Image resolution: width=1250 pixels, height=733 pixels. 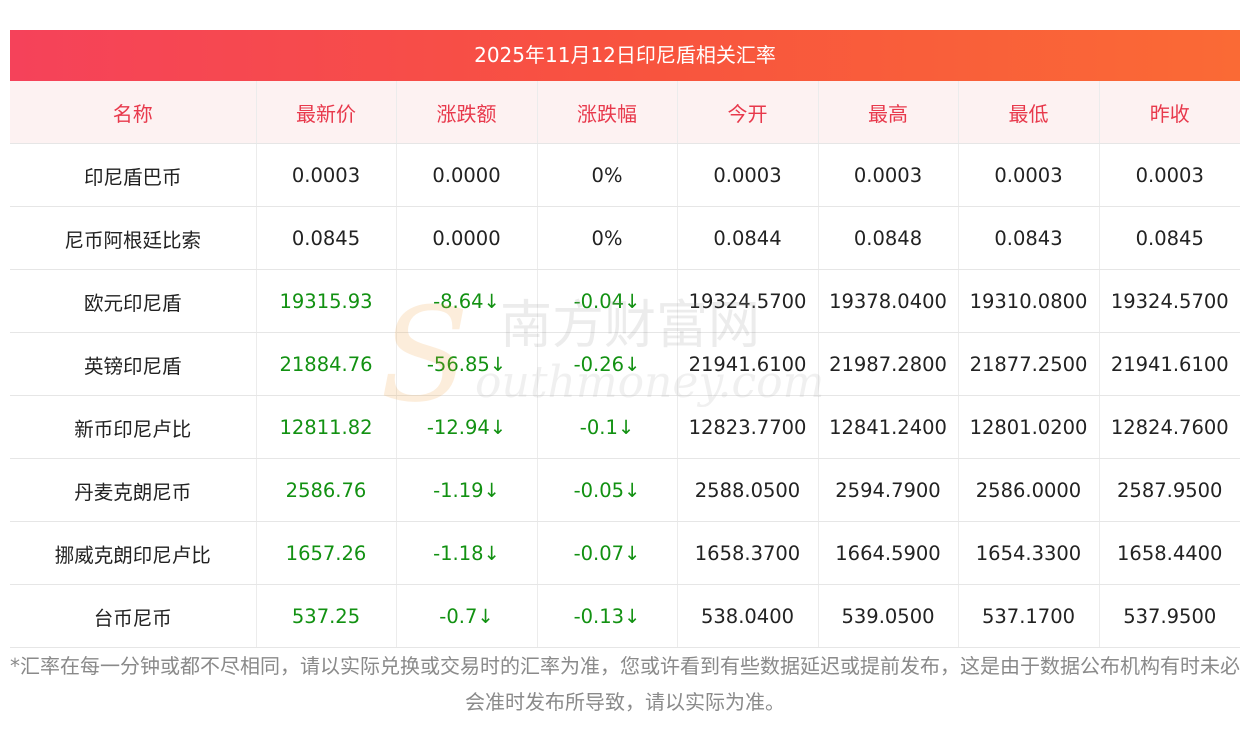 What do you see at coordinates (326, 616) in the screenshot?
I see `cell-latest: 537.25` at bounding box center [326, 616].